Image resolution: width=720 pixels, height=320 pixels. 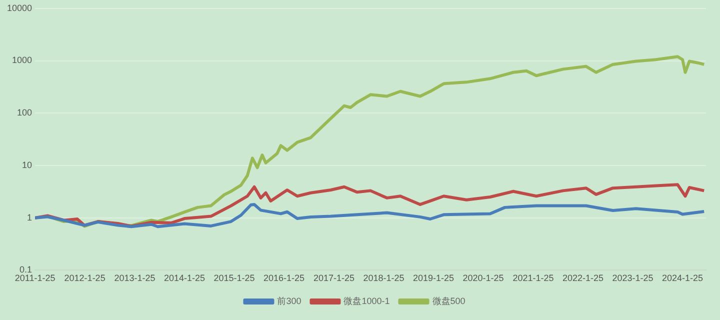 I want to click on x-tick-label: 2023-1-25, so click(x=633, y=278).